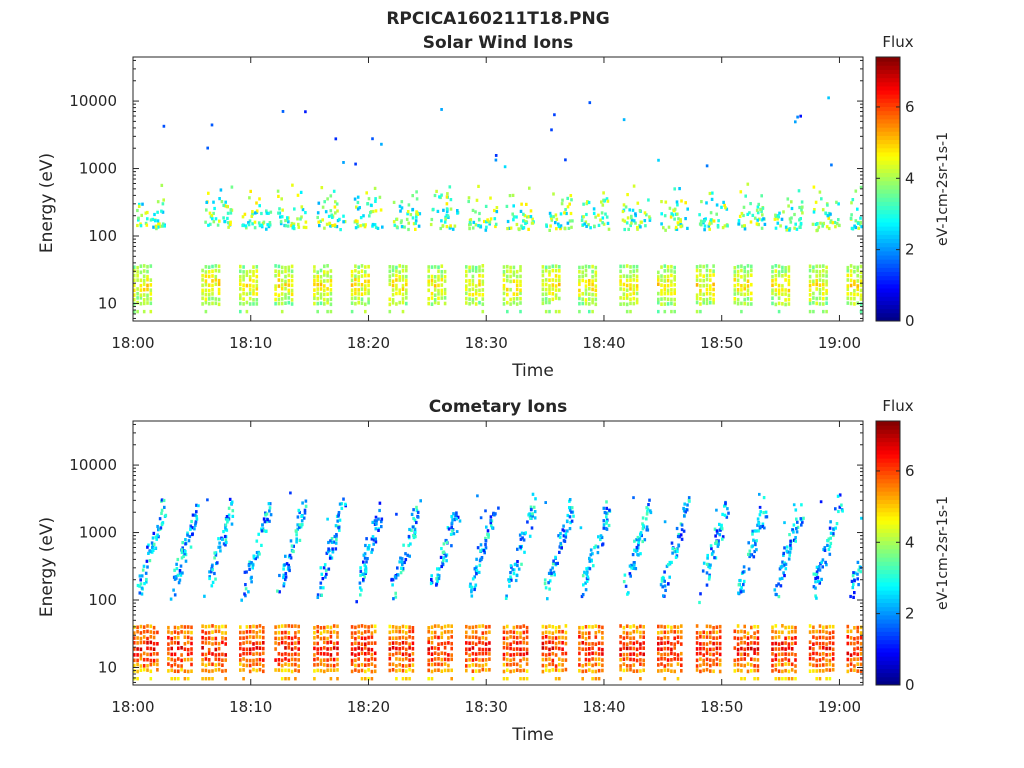  Describe the element at coordinates (250, 343) in the screenshot. I see `x-tick-label: 18:10` at that location.